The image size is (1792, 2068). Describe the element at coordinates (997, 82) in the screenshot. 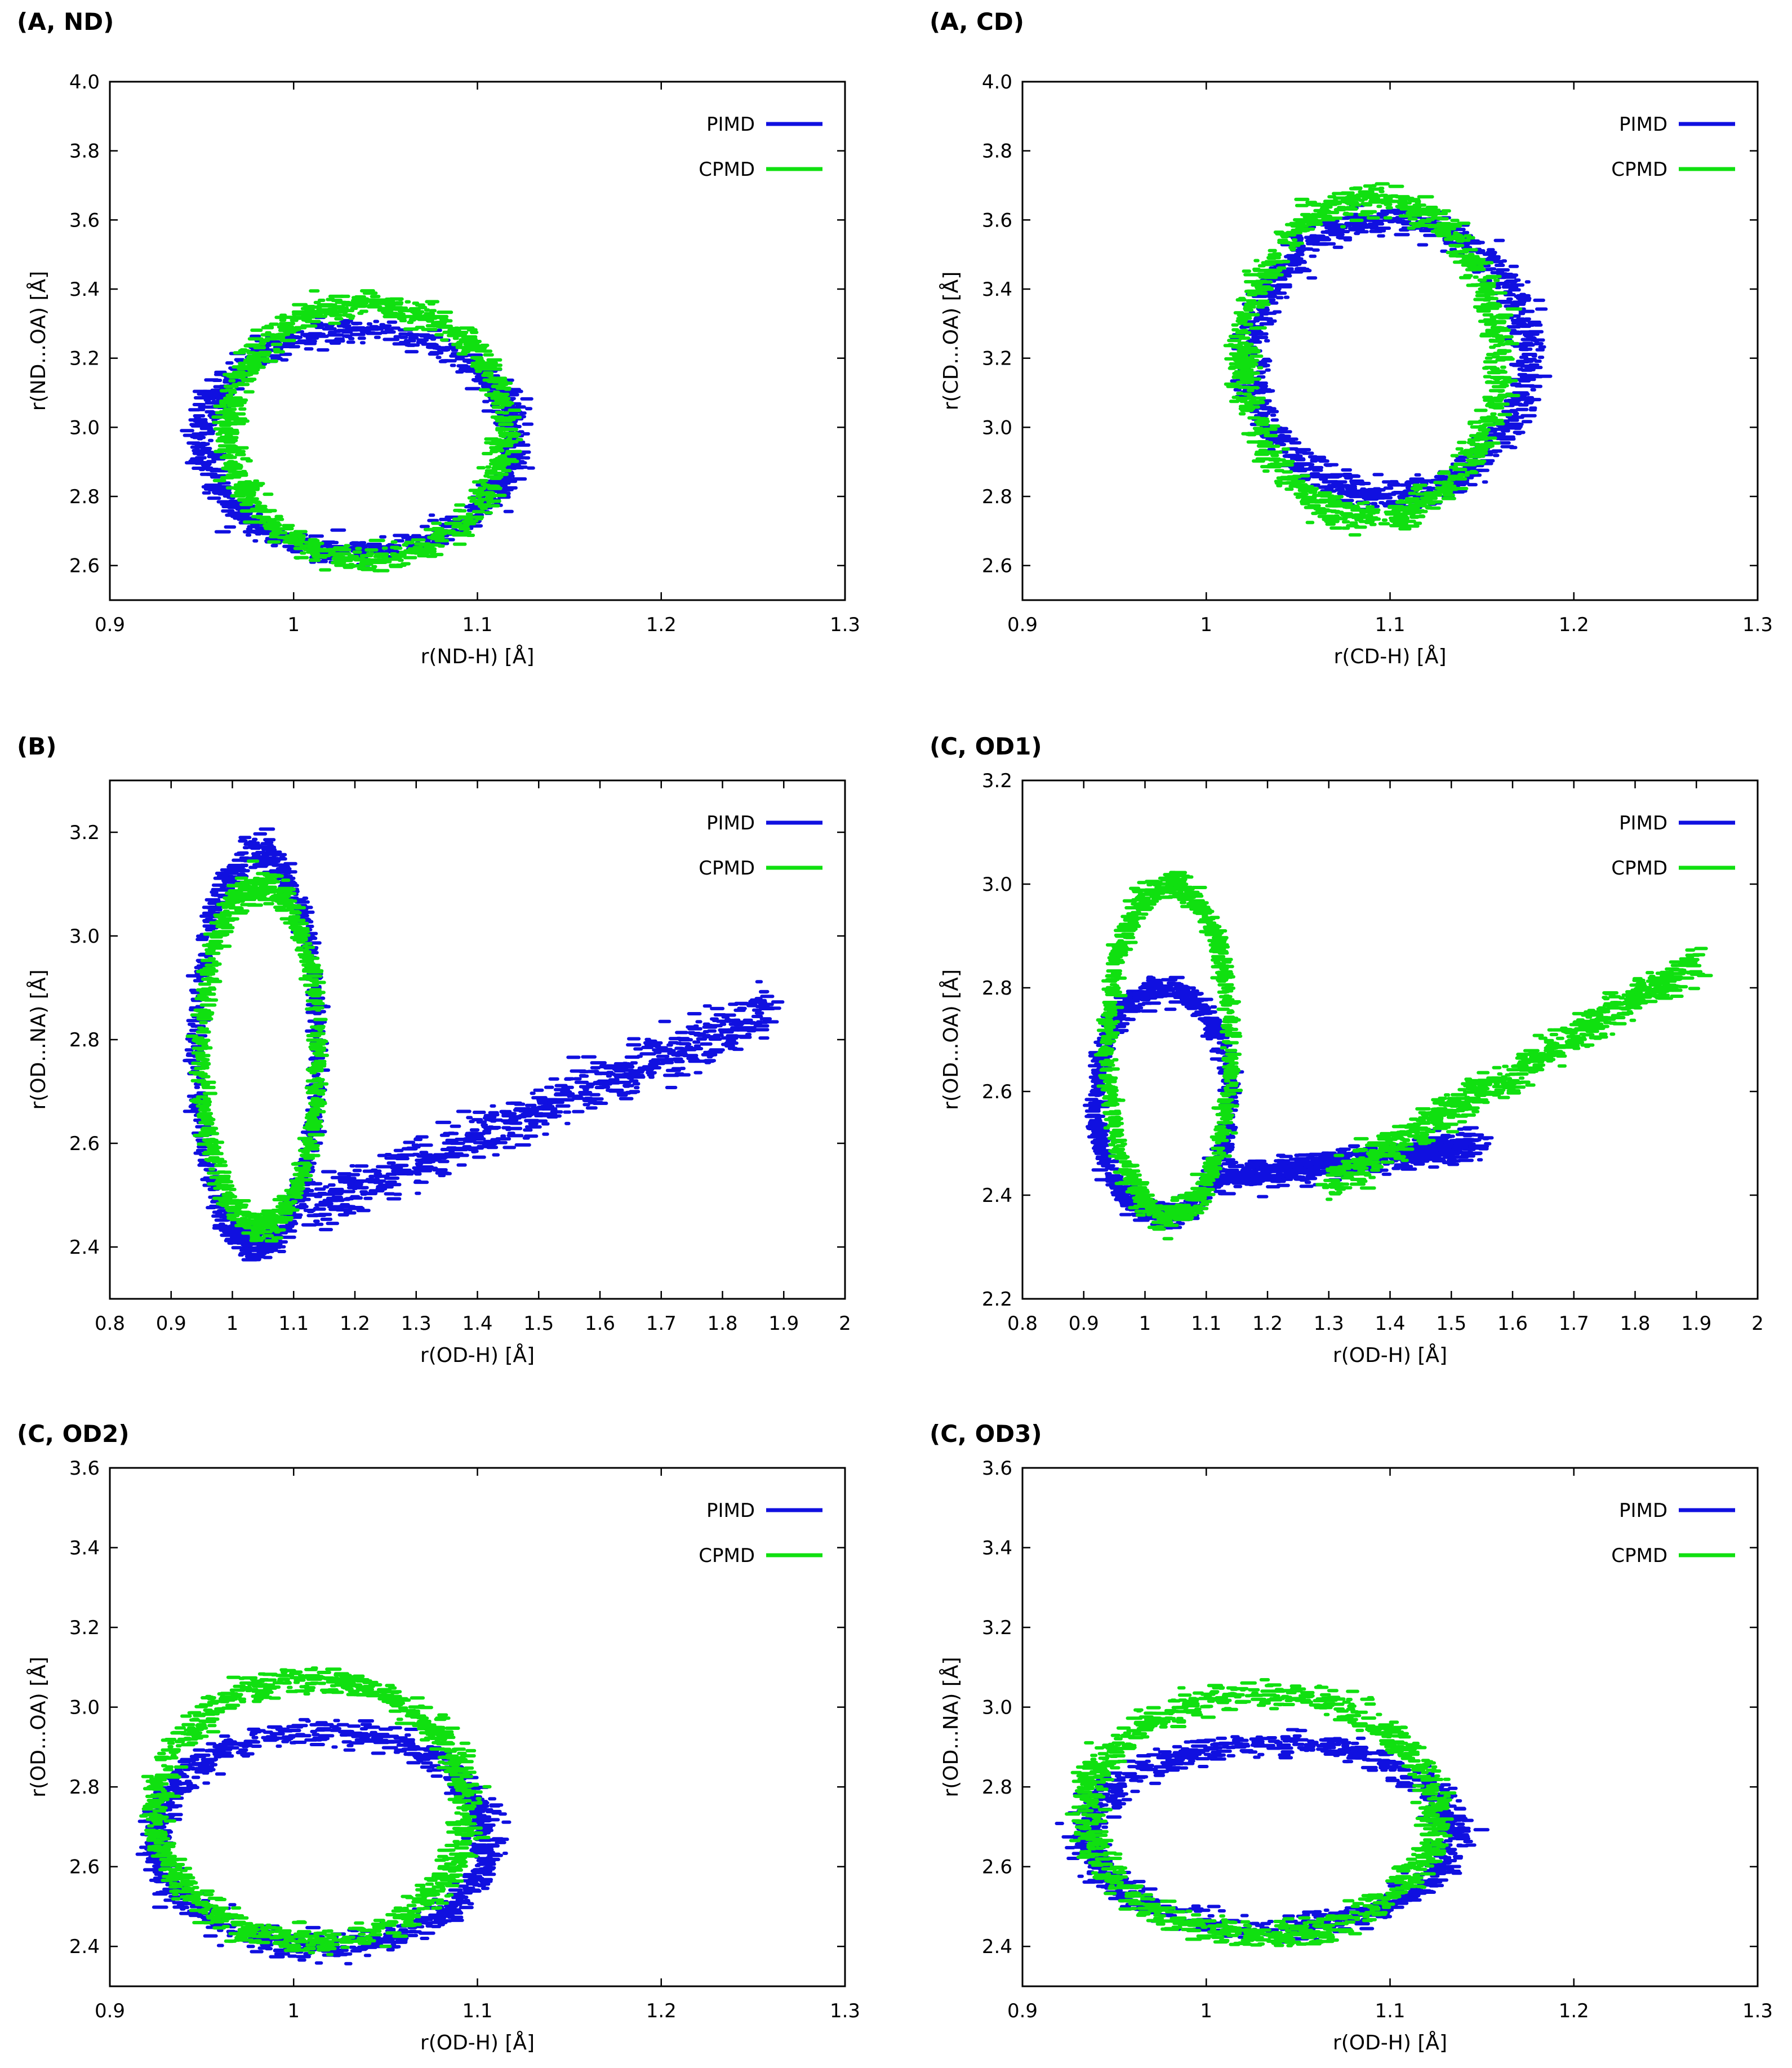

I see `y-tick-label: 4.0` at that location.